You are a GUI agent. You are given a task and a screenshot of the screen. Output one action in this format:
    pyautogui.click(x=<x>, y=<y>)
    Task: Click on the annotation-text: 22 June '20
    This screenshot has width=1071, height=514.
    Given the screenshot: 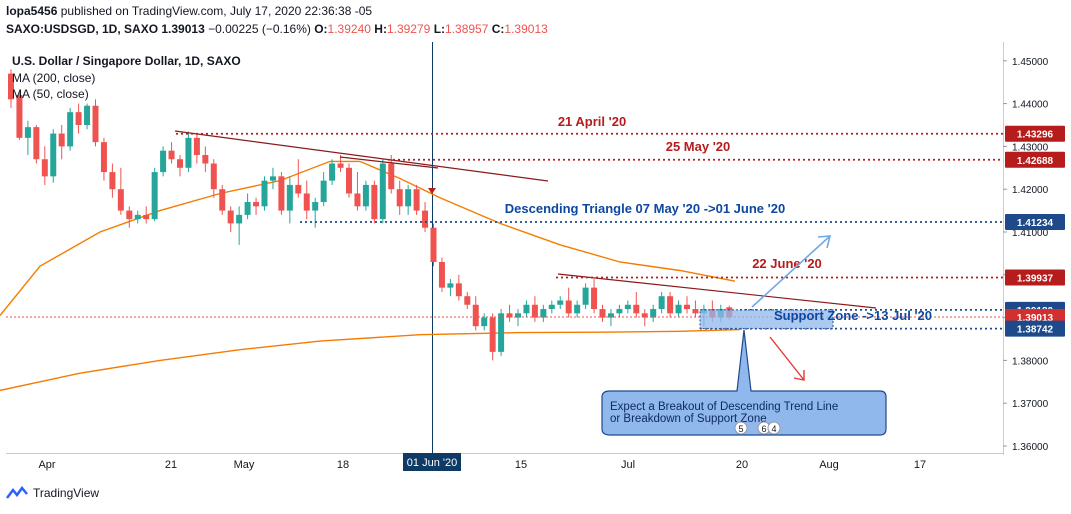 What is the action you would take?
    pyautogui.click(x=787, y=263)
    